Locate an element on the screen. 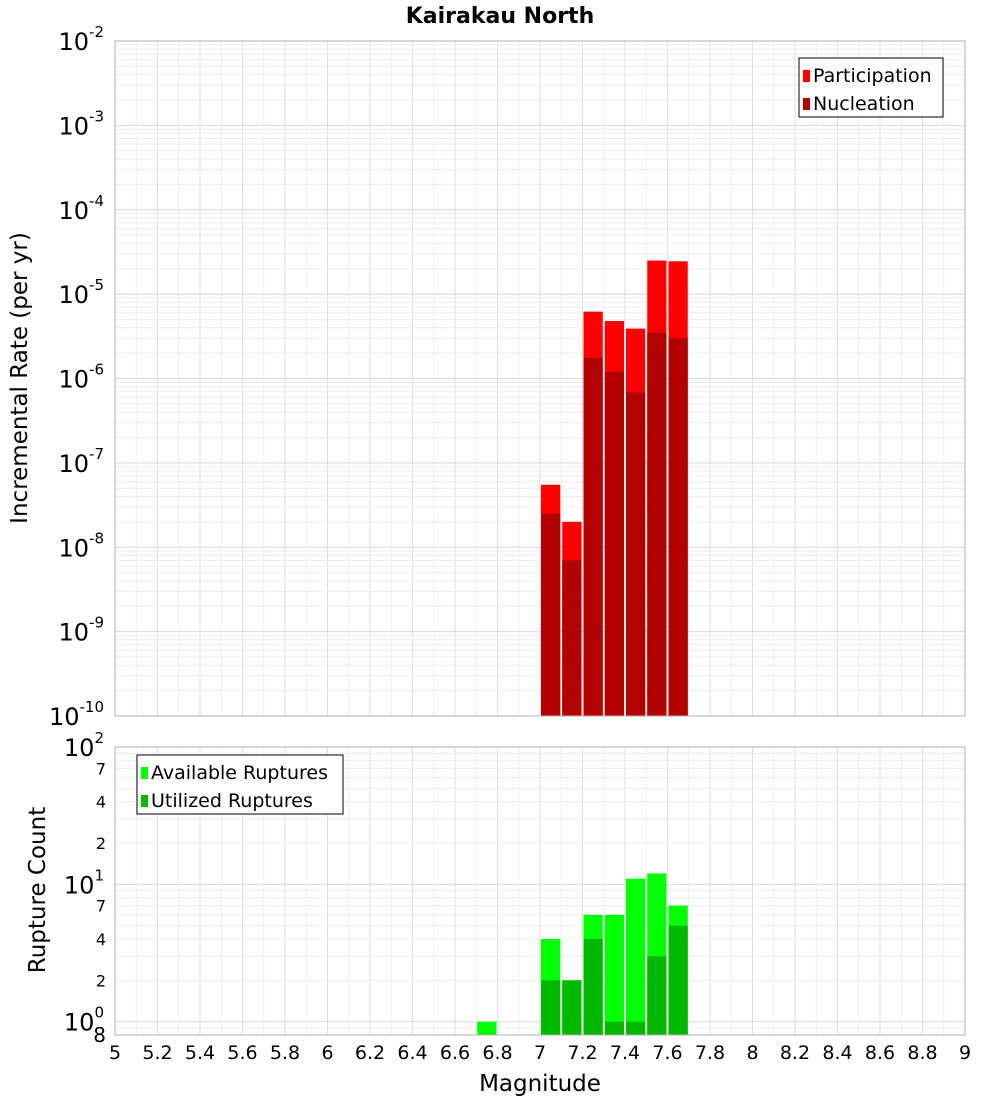 The image size is (1000, 1100). y-tick-label: 10⁻⁸ is located at coordinates (81, 545).